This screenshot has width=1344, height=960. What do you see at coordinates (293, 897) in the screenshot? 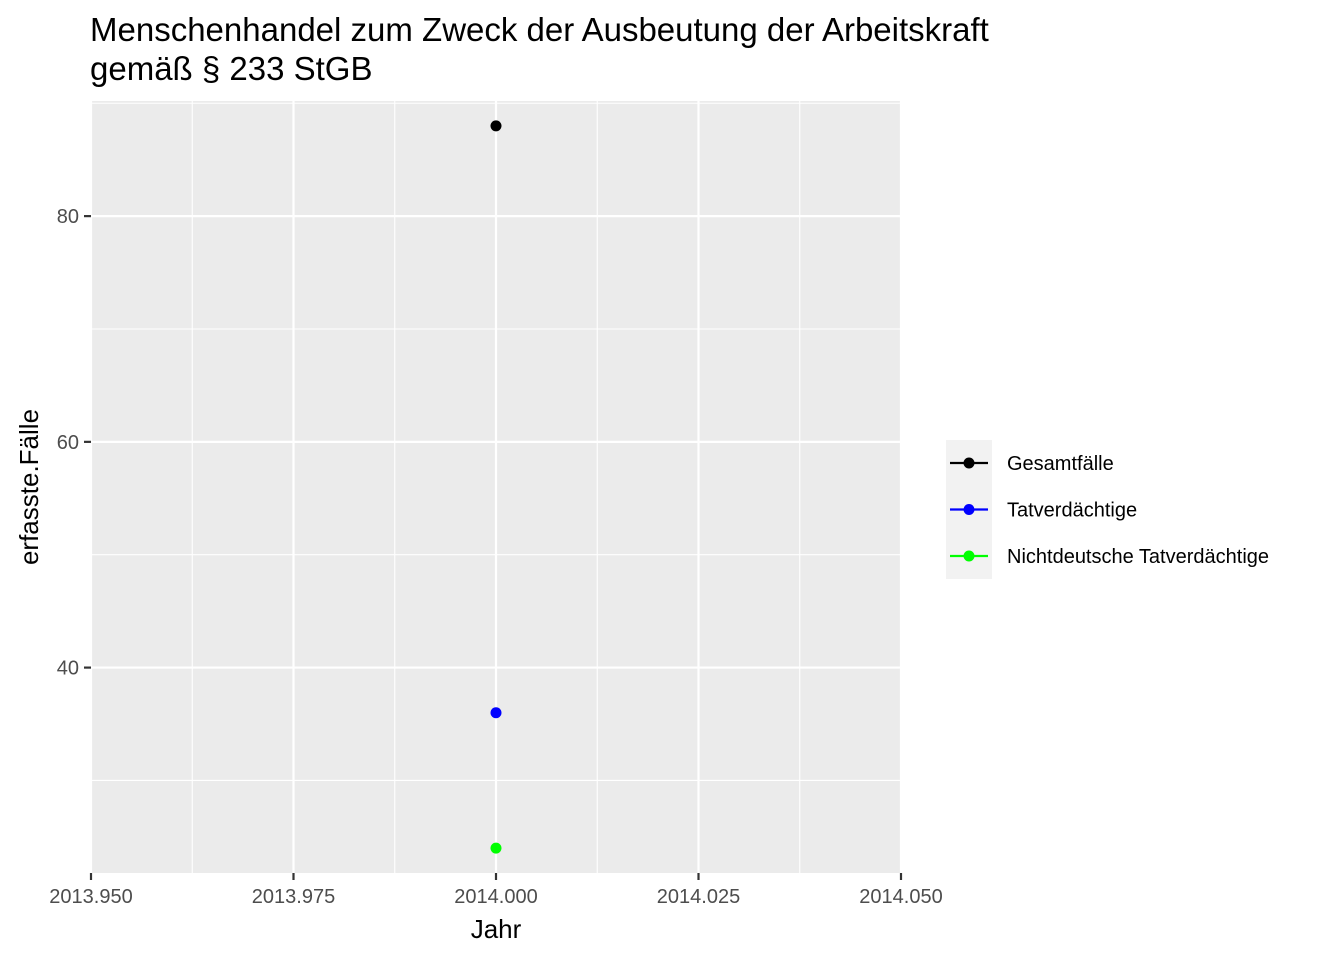
I see `x-tick-label: 2013.975` at bounding box center [293, 897].